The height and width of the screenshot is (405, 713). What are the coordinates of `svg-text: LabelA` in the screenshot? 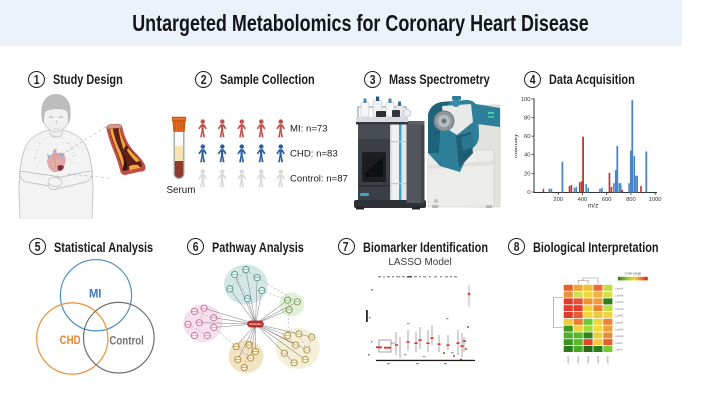 It's located at (619, 289).